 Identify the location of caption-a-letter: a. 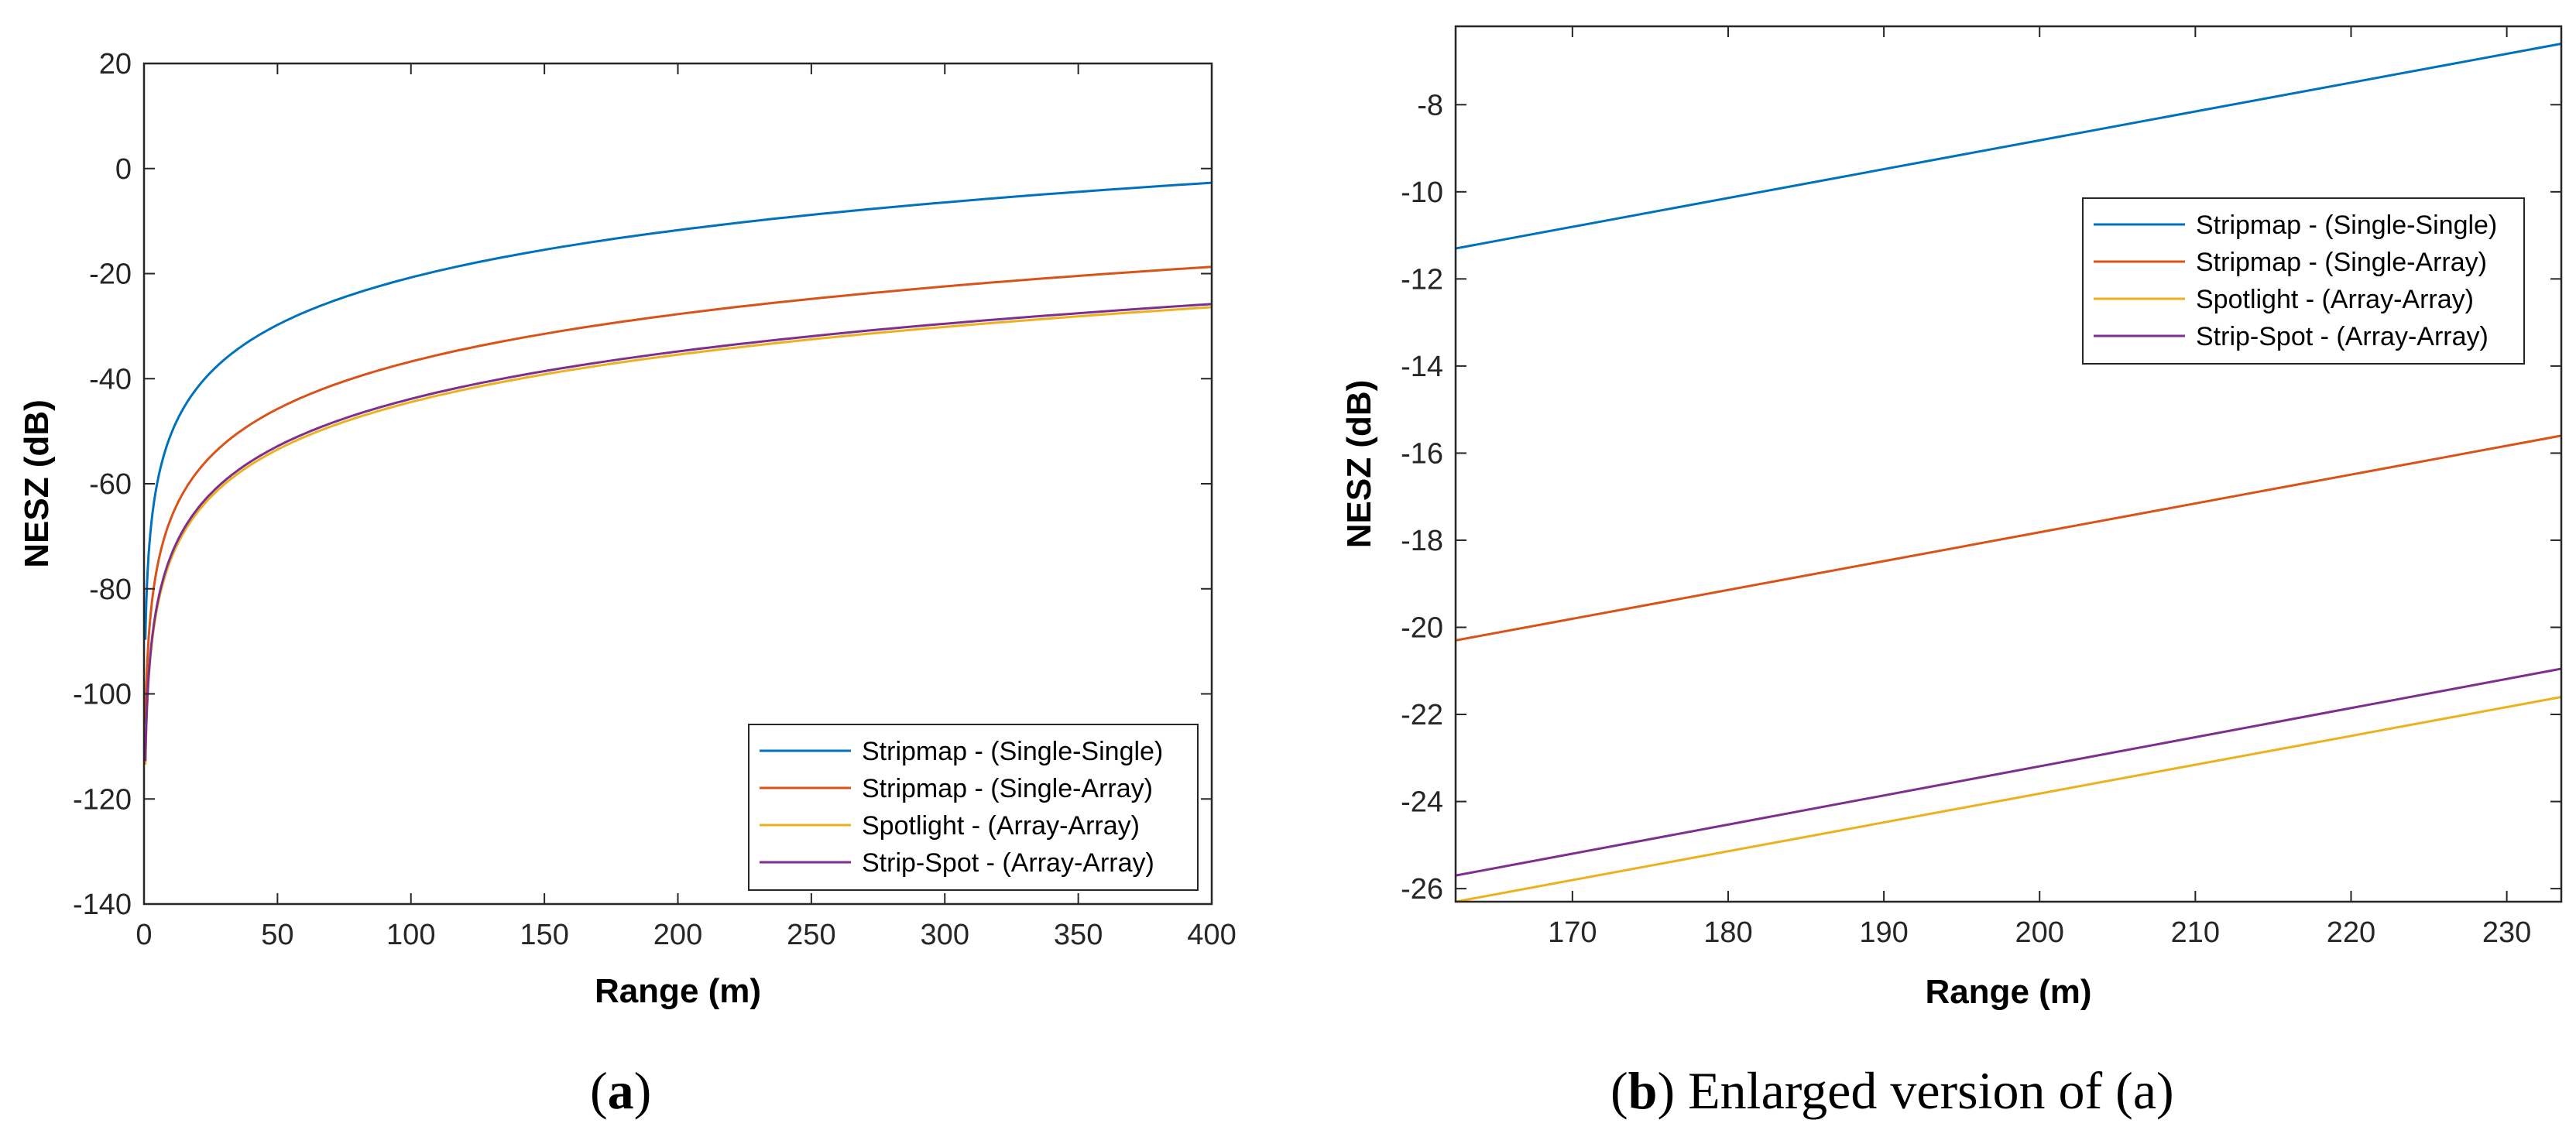
(620, 1090).